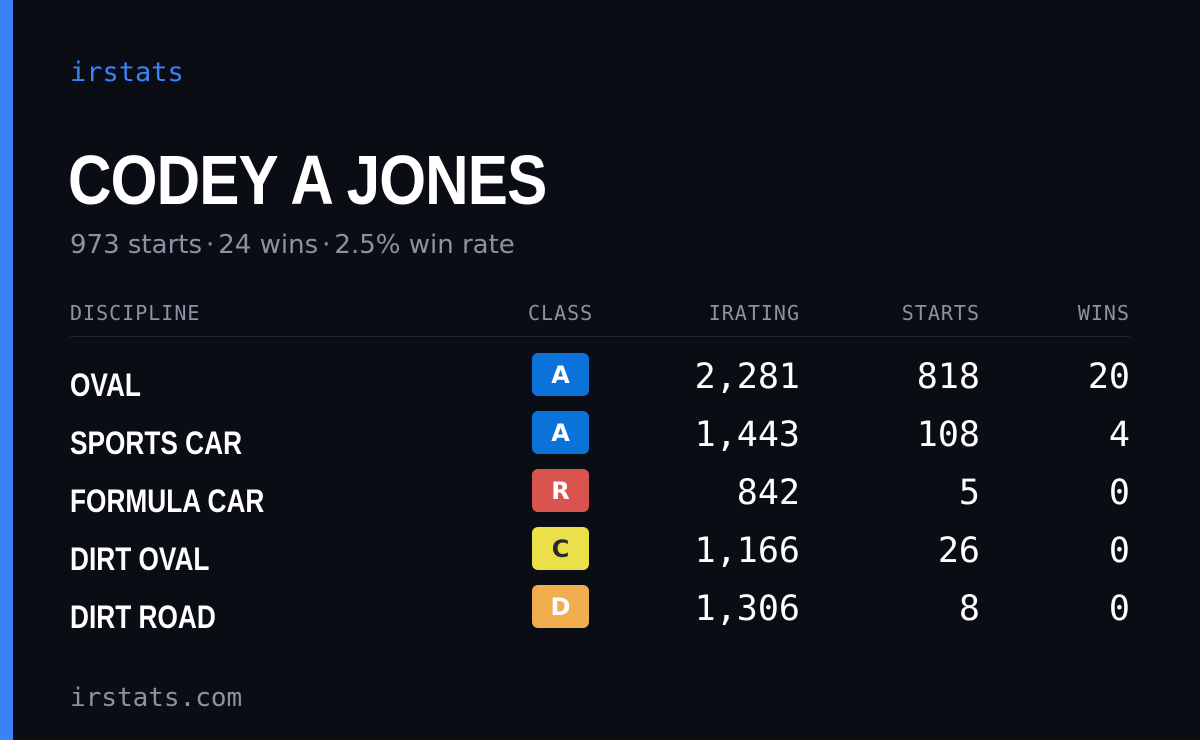 The width and height of the screenshot is (1200, 740). I want to click on table-row: DIRT OVAL C 1,166 26 0, so click(600, 556).